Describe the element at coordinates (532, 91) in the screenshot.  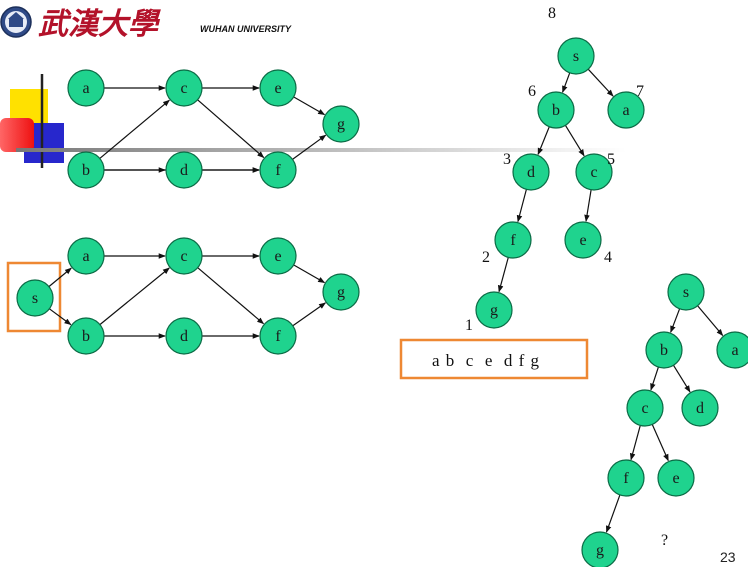
I see `tree-right-top-number-b1: 6` at that location.